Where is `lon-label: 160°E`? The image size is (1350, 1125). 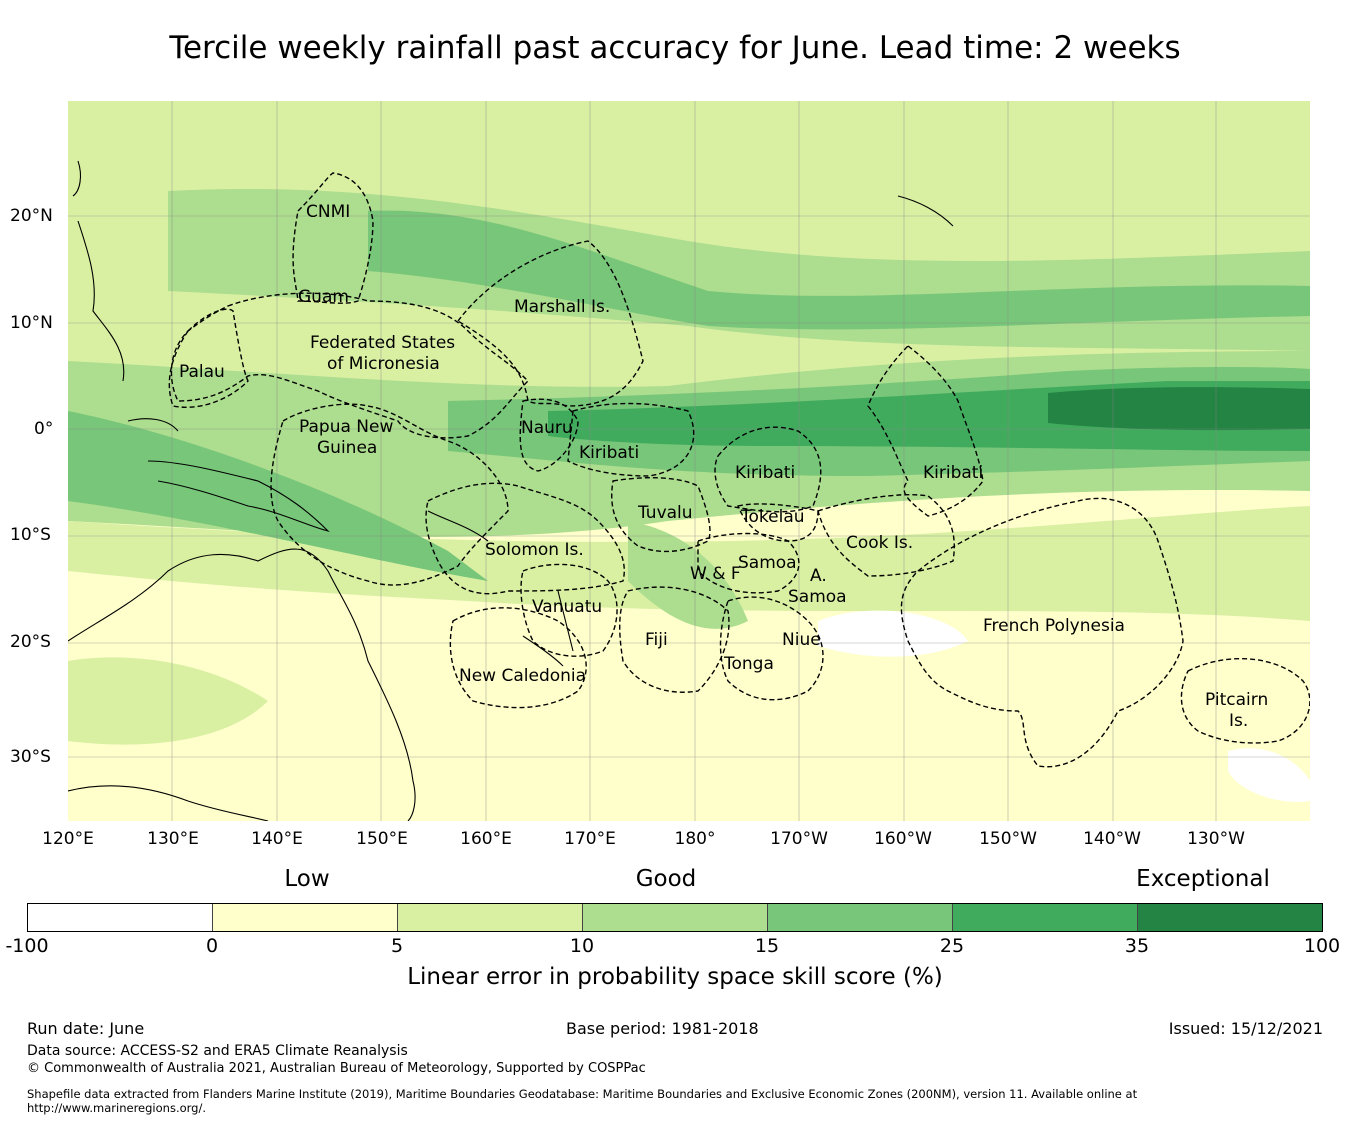
lon-label: 160°E is located at coordinates (486, 839).